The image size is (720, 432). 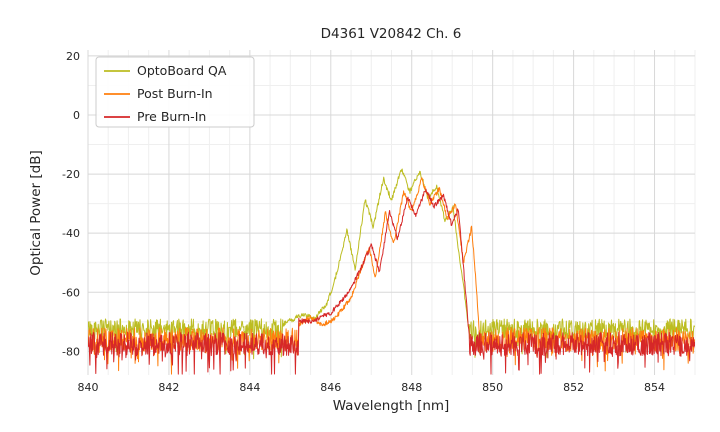 I want to click on legend-label: Post Burn-In, so click(x=175, y=93).